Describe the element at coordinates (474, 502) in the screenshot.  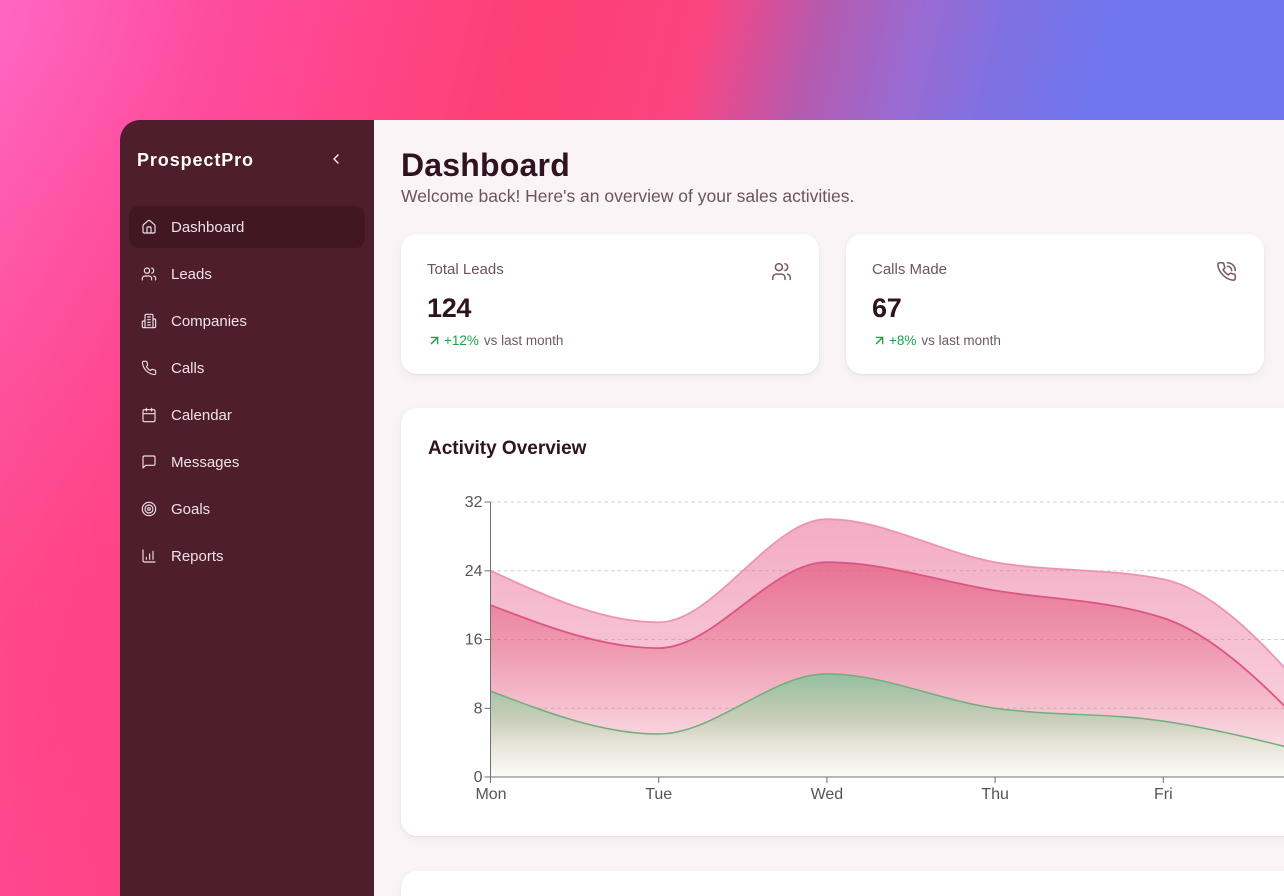
I see `svg-text: 32` at that location.